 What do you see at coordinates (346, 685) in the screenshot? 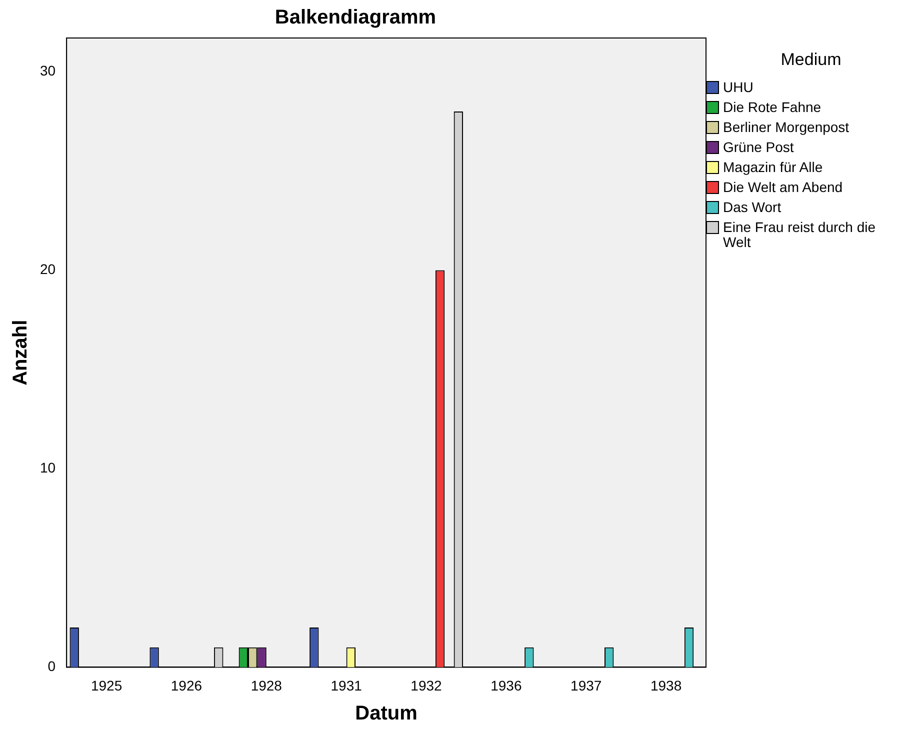
I see `x-tick-label: 1931` at bounding box center [346, 685].